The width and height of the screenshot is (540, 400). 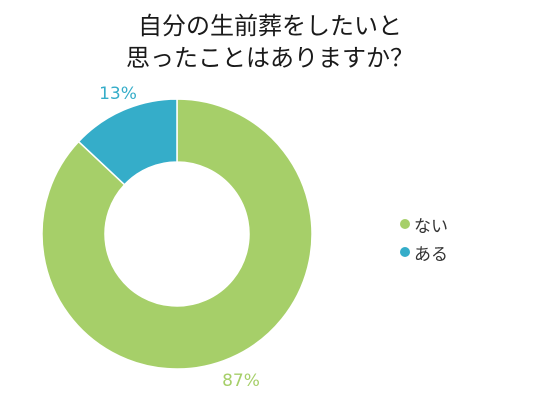 What do you see at coordinates (118, 94) in the screenshot?
I see `data-label-aru: 13%` at bounding box center [118, 94].